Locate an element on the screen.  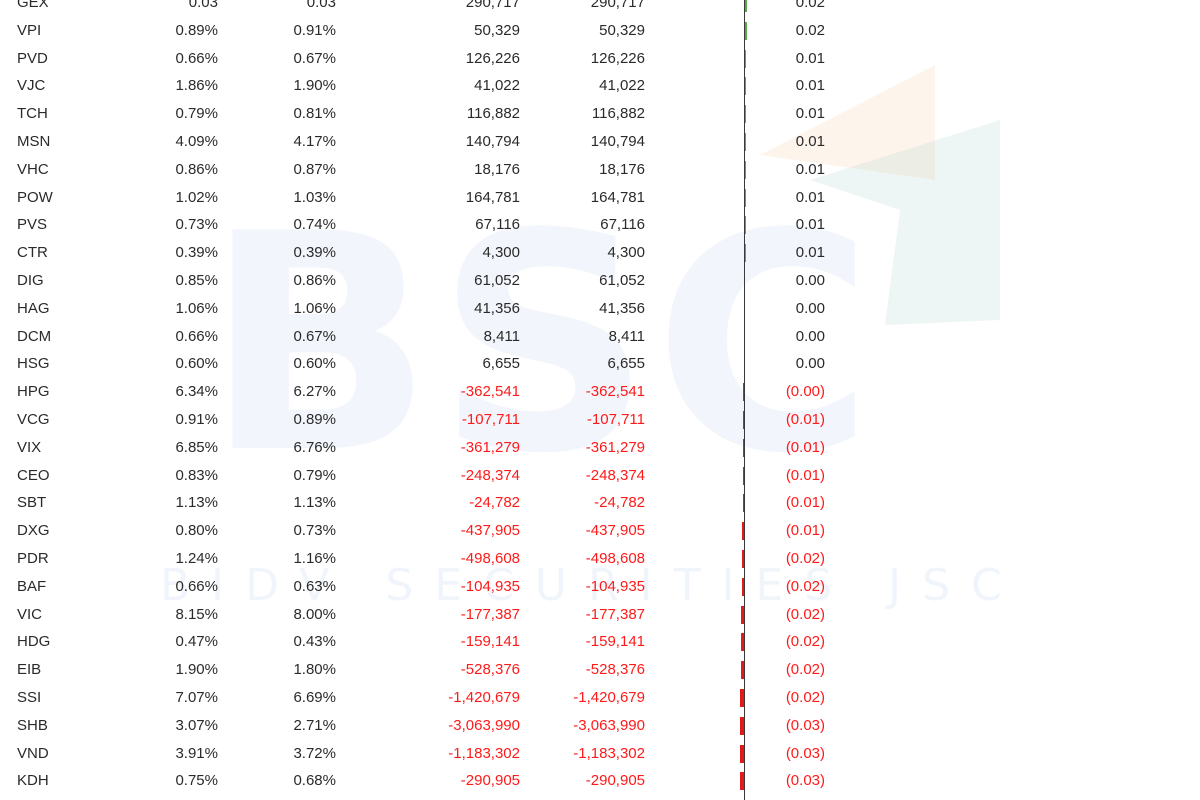
table-row: GEX 0.03 0.03 290,717 290,717 0.02 is located at coordinates (600, 8).